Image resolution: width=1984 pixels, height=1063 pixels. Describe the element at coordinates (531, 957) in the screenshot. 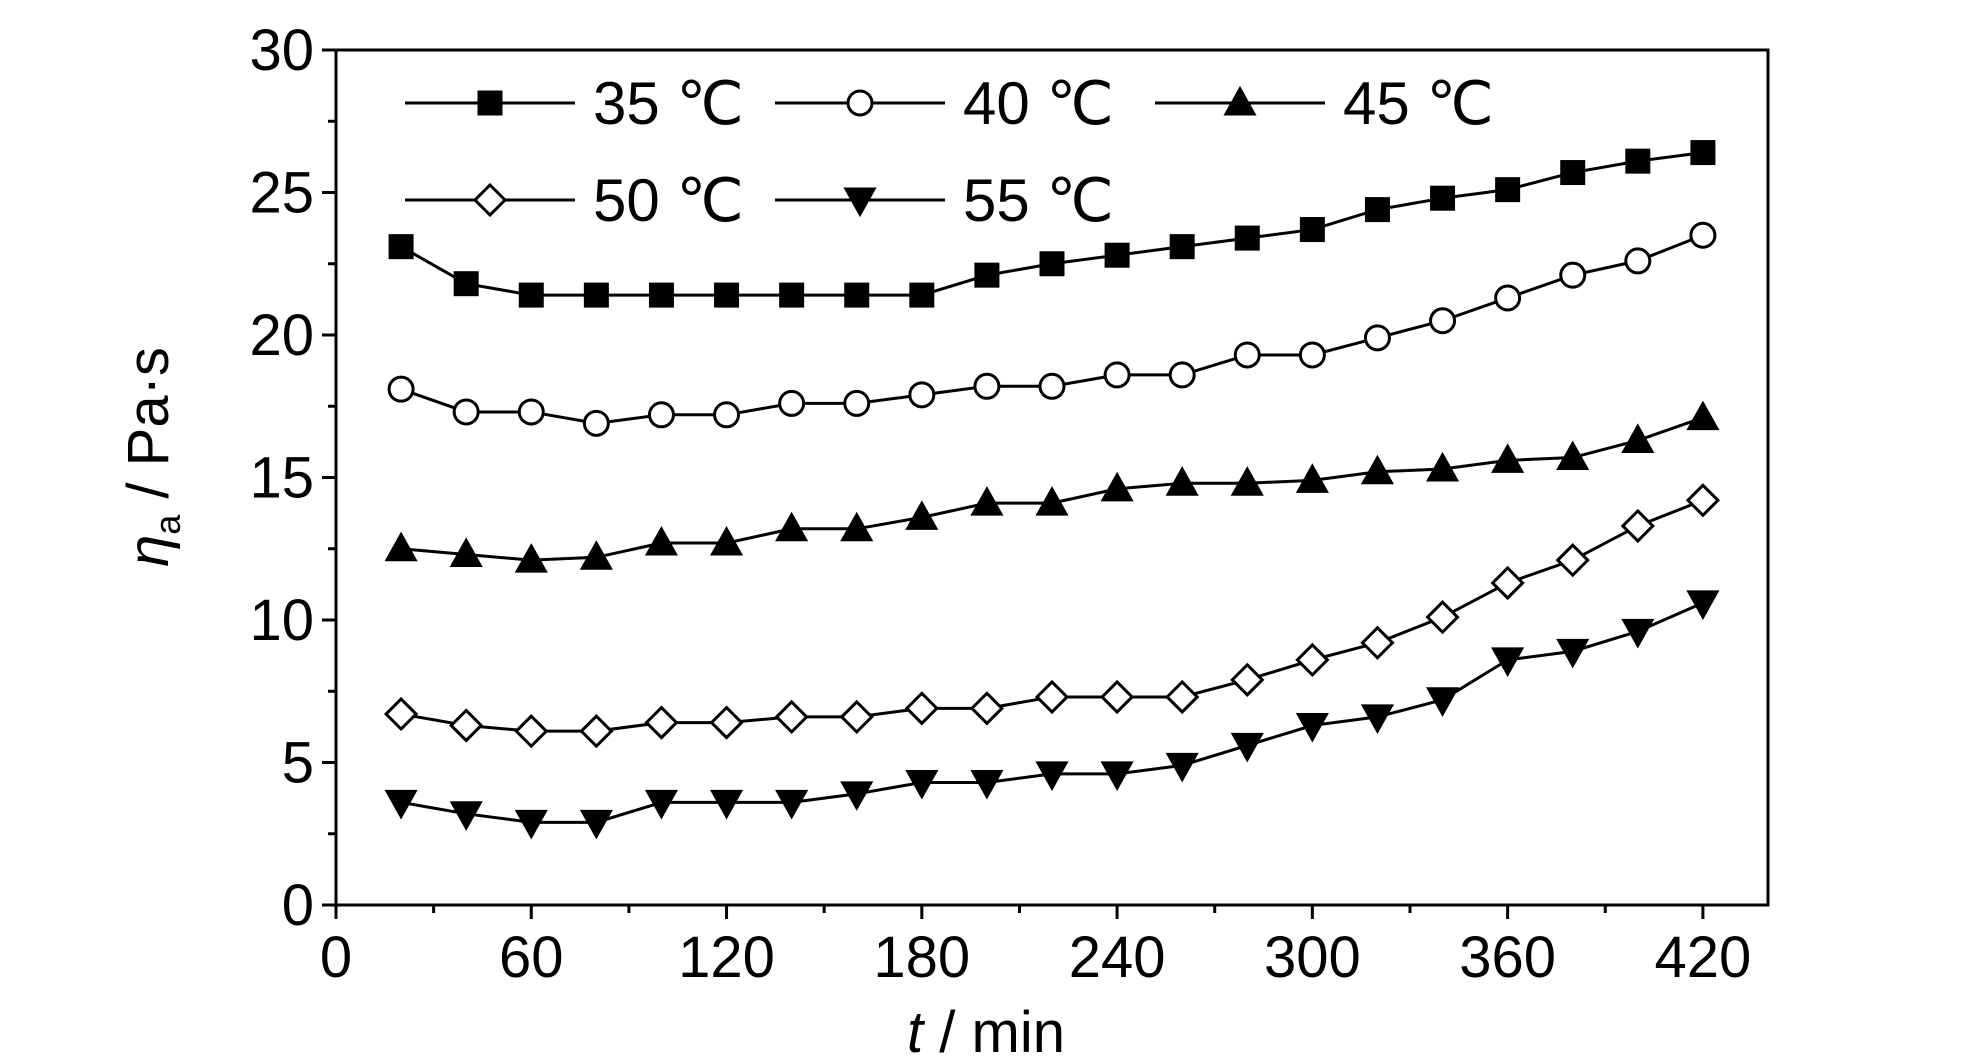

I see `x-tick-label: 60` at that location.